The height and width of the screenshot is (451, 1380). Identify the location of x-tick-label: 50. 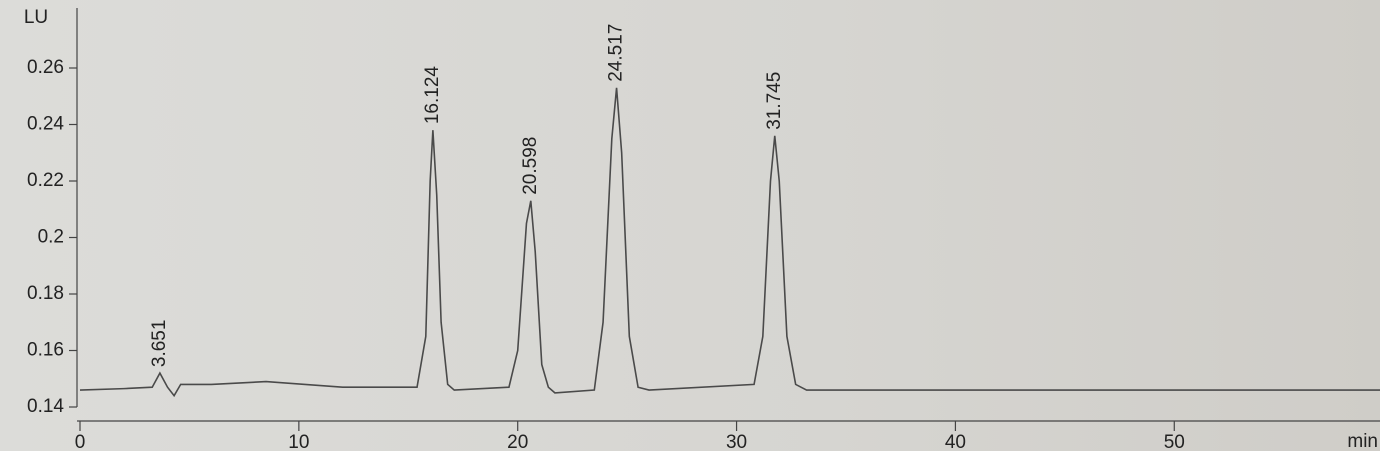
(1174, 441).